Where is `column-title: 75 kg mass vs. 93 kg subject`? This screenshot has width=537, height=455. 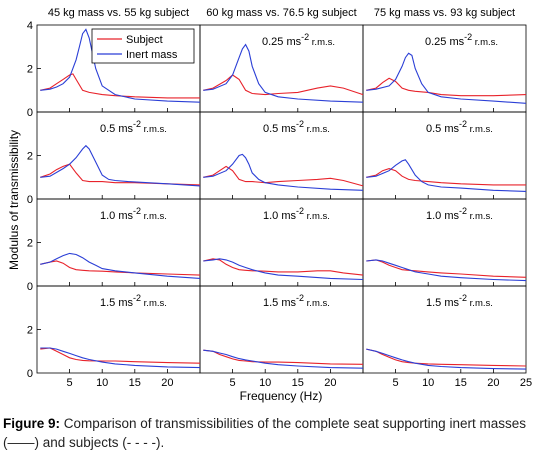 column-title: 75 kg mass vs. 93 kg subject is located at coordinates (444, 13).